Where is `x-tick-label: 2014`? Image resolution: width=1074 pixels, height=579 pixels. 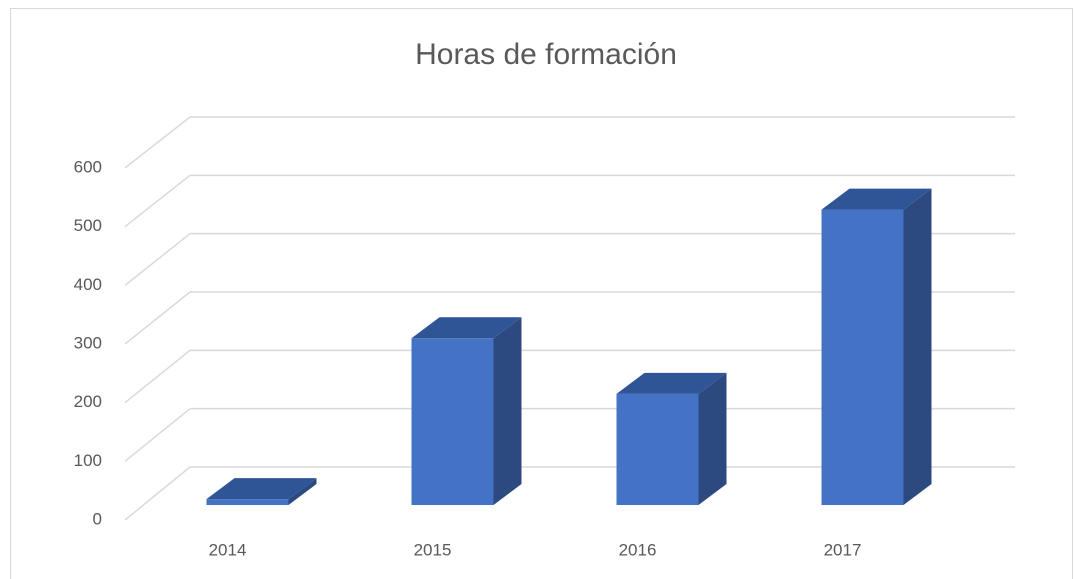 x-tick-label: 2014 is located at coordinates (228, 549).